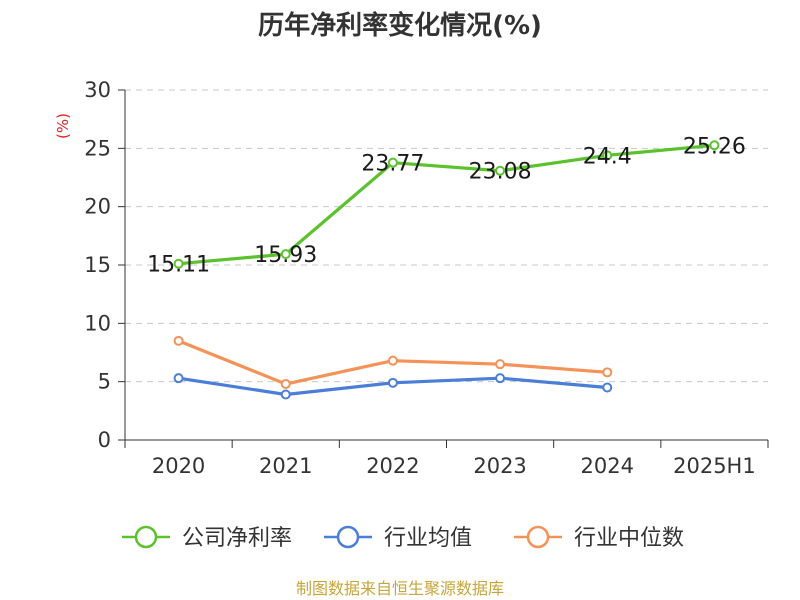  I want to click on legend-label-1: 行业均值, so click(428, 538).